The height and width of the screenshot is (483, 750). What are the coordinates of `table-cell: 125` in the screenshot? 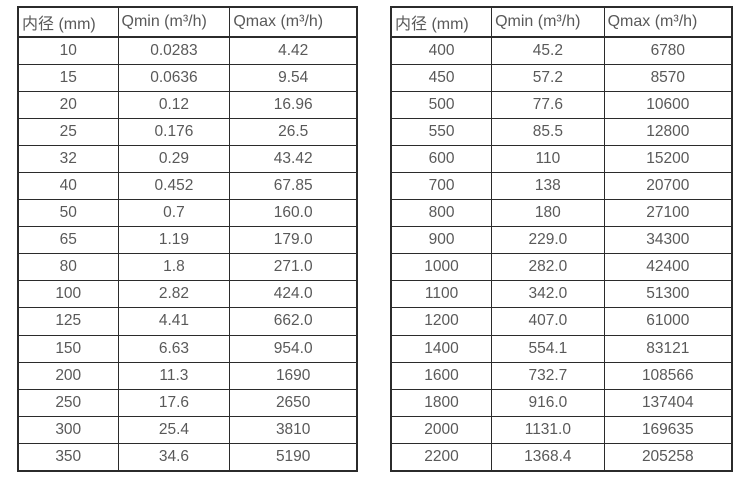 It's located at (68, 321).